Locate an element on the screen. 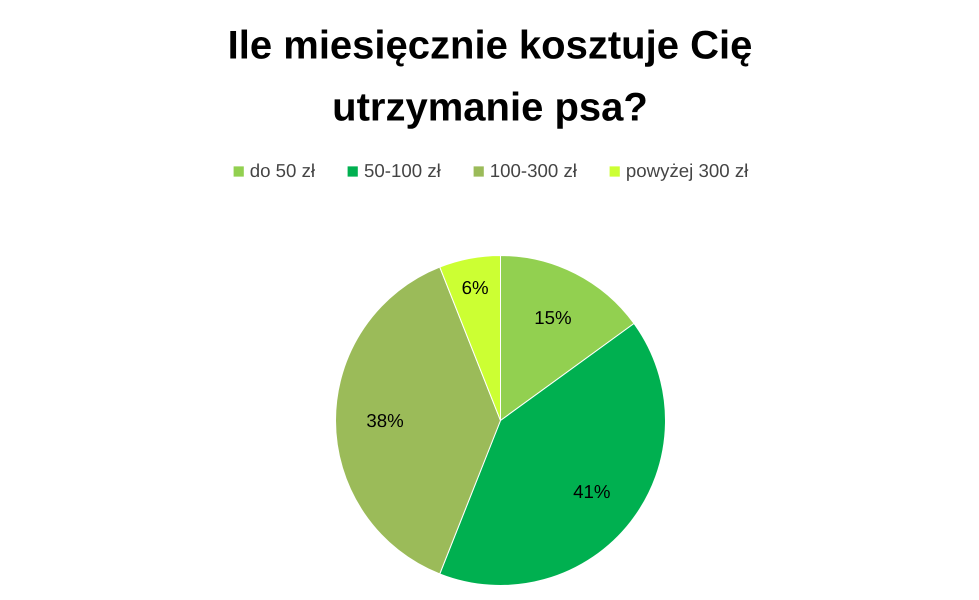 This screenshot has width=979, height=600. legend-label: 100-300 zł is located at coordinates (533, 171).